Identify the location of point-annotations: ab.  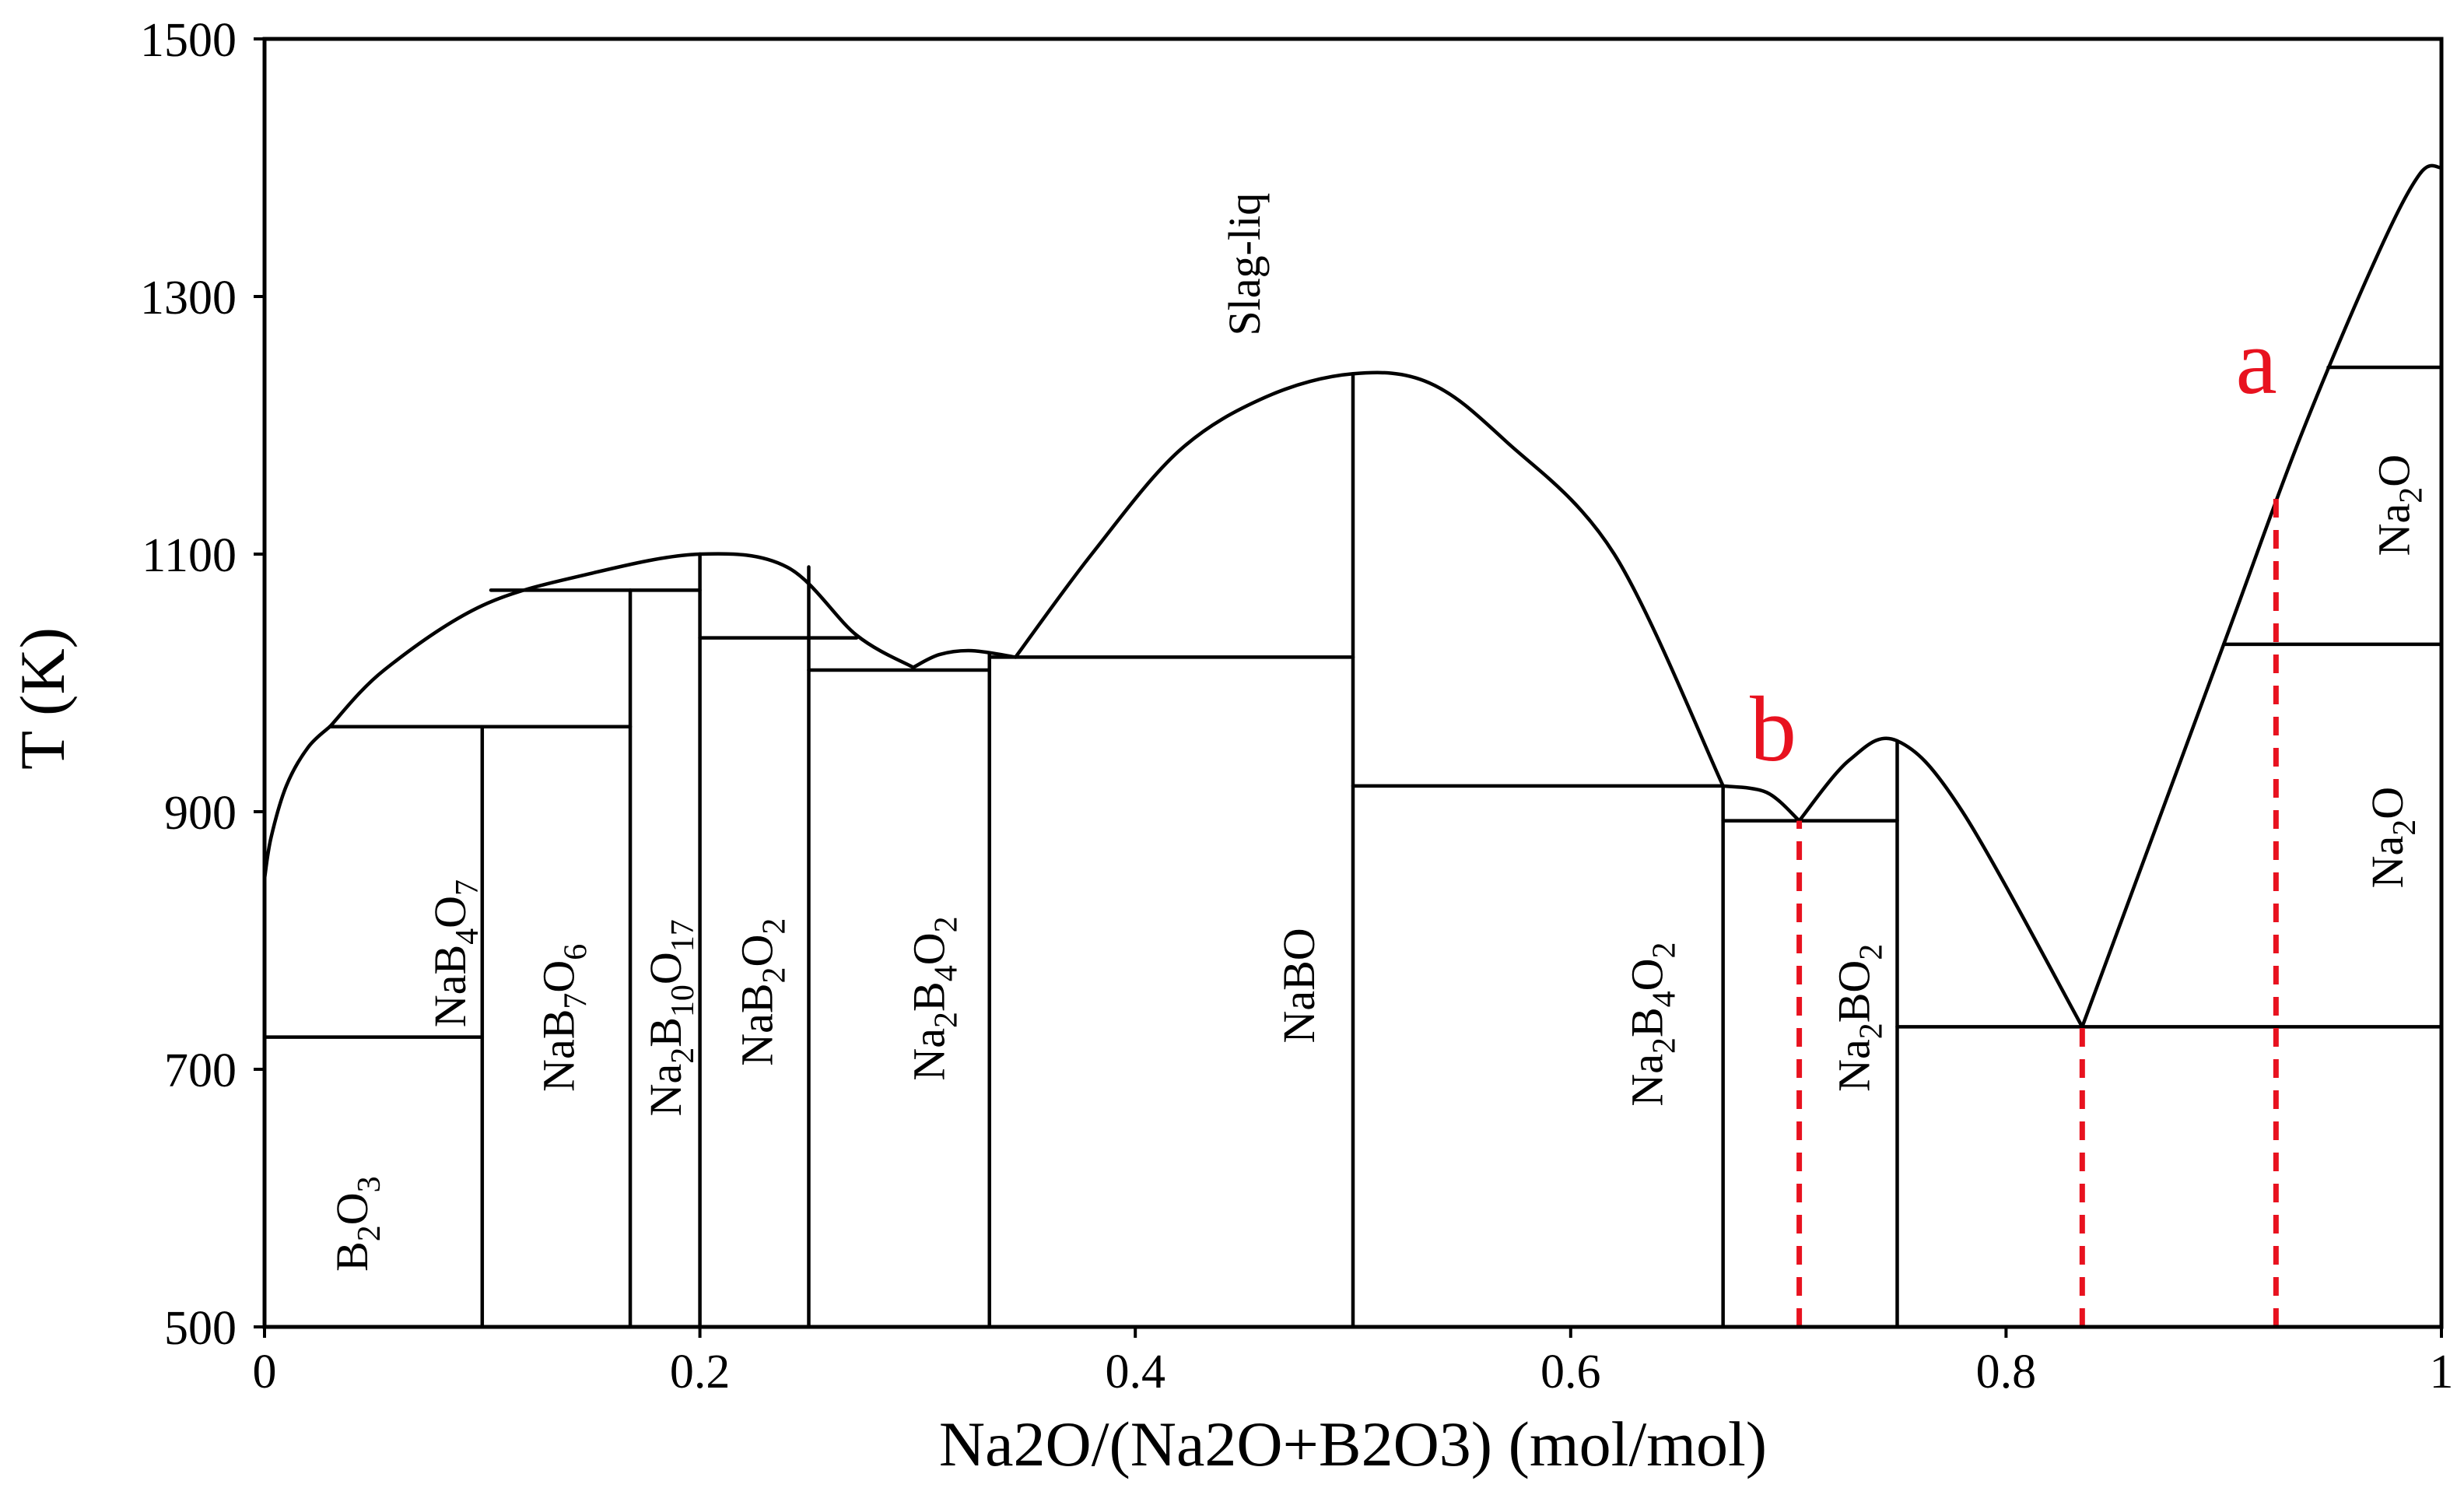
(2013, 545).